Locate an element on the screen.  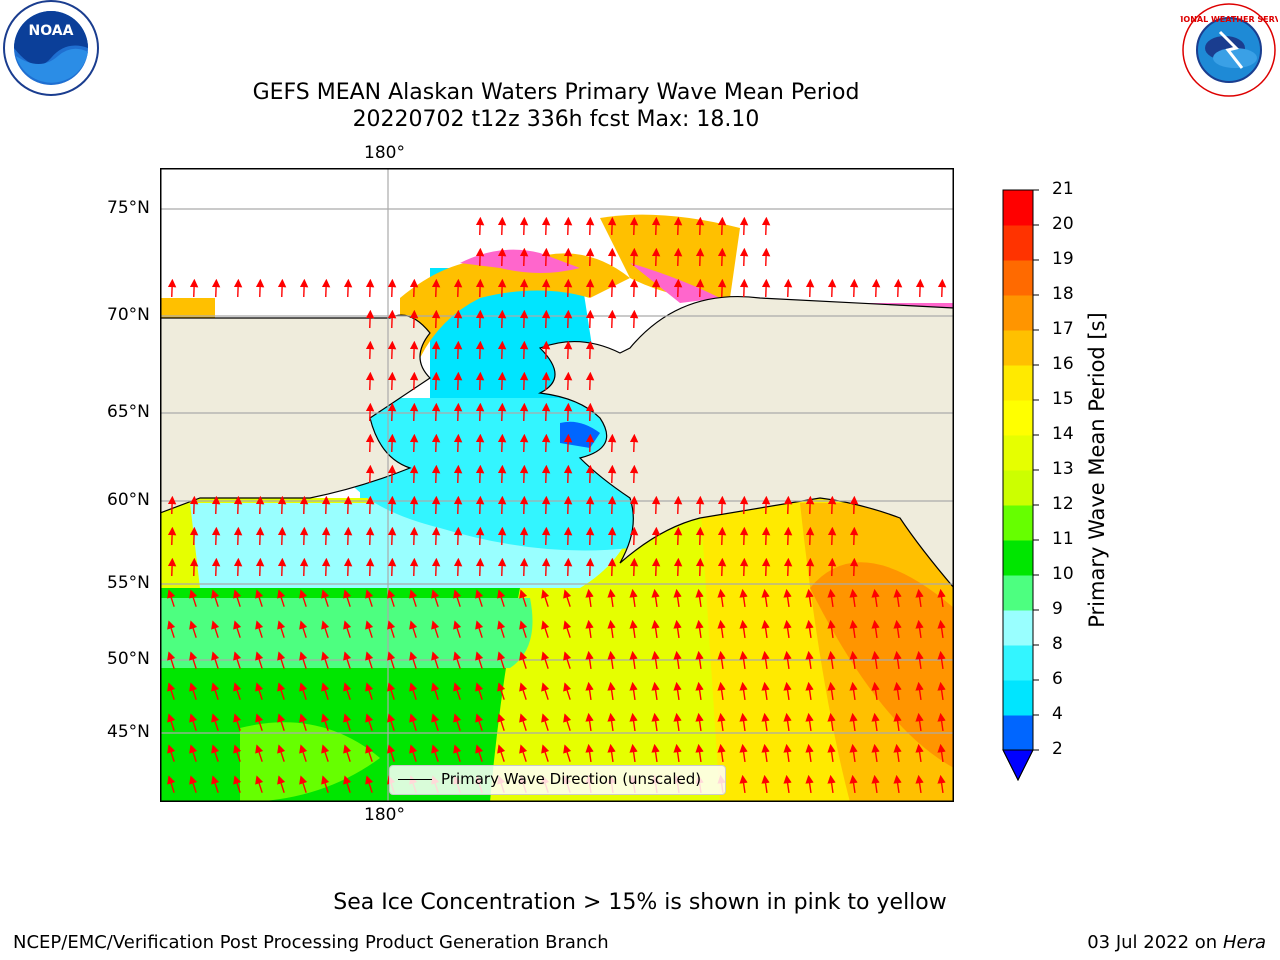
lat-label-45: 45°N is located at coordinates (128, 732).